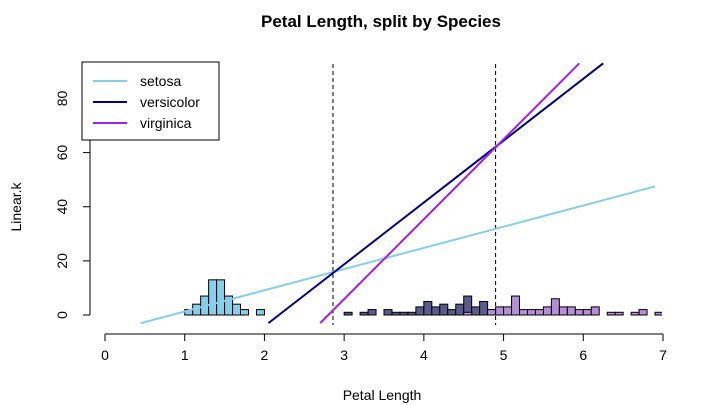 This screenshot has height=405, width=720. Describe the element at coordinates (105, 355) in the screenshot. I see `x-tick-label: 0` at that location.